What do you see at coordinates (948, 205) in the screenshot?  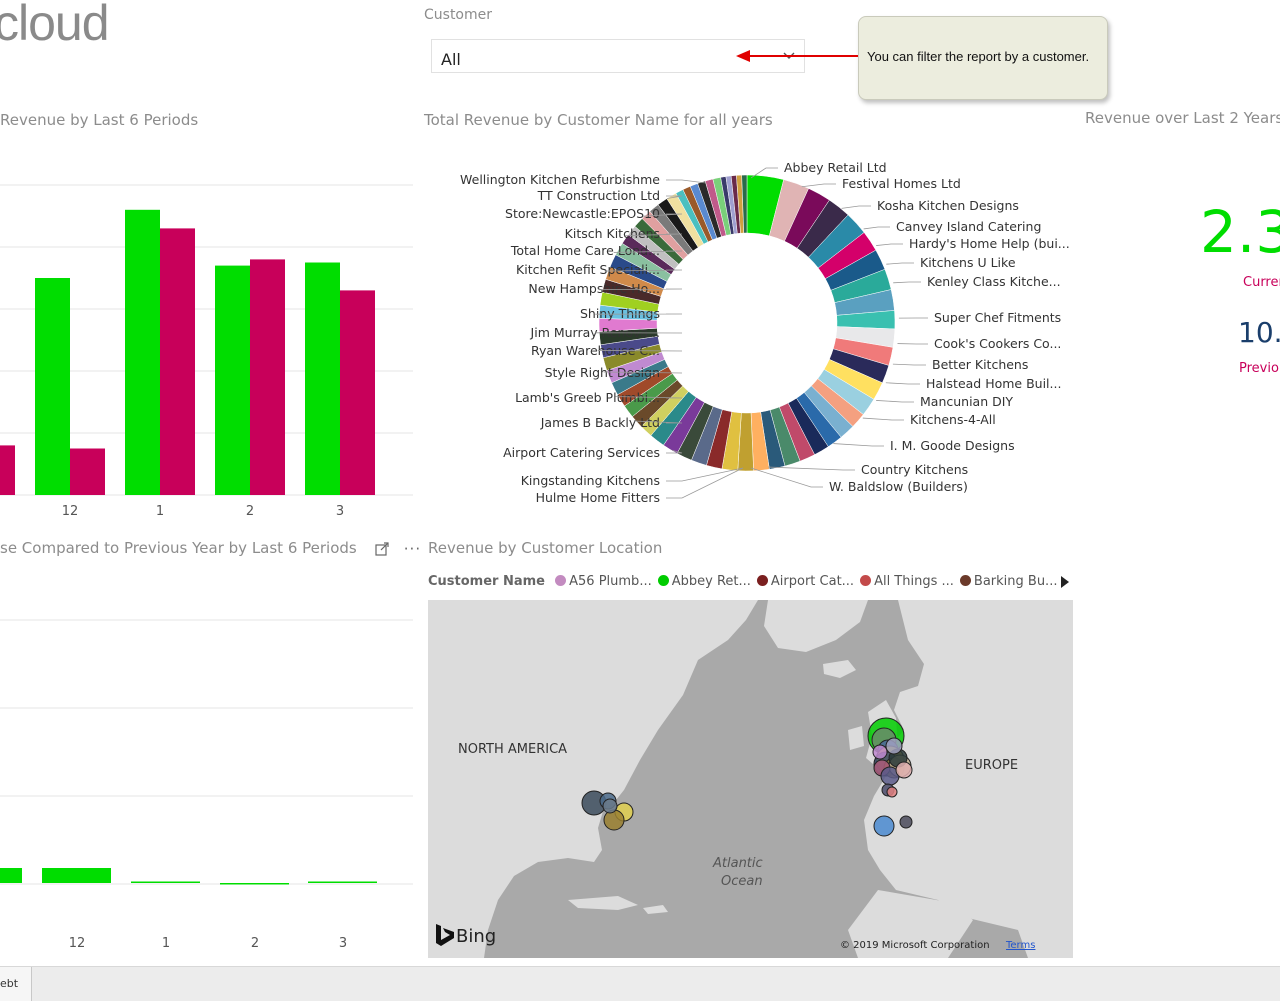 I see `donut-label: Kosha Kitchen Designs` at bounding box center [948, 205].